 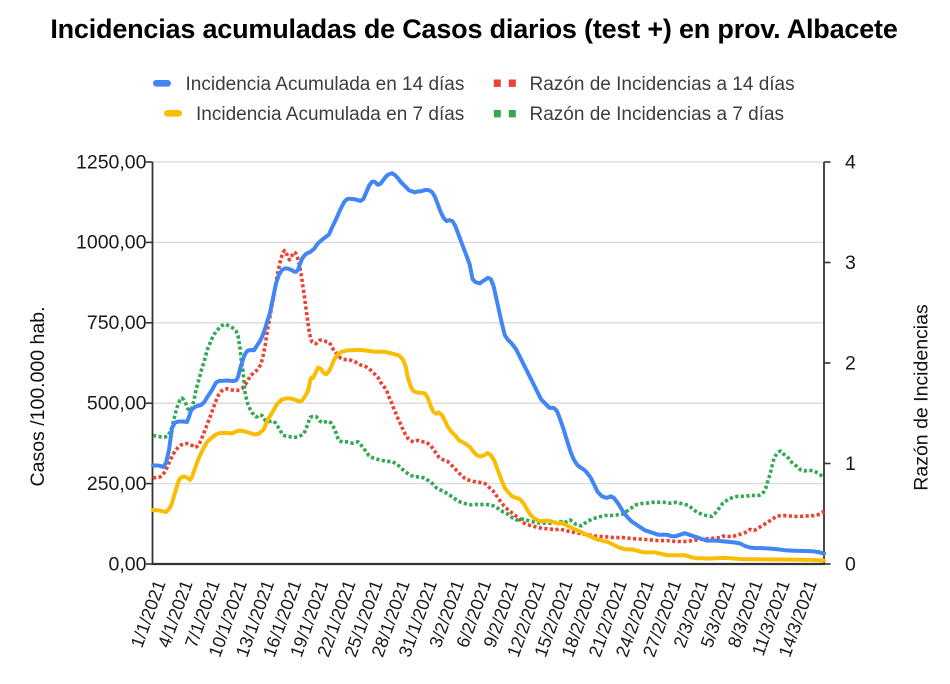 I want to click on svg-text: 250,00, so click(x=117, y=484).